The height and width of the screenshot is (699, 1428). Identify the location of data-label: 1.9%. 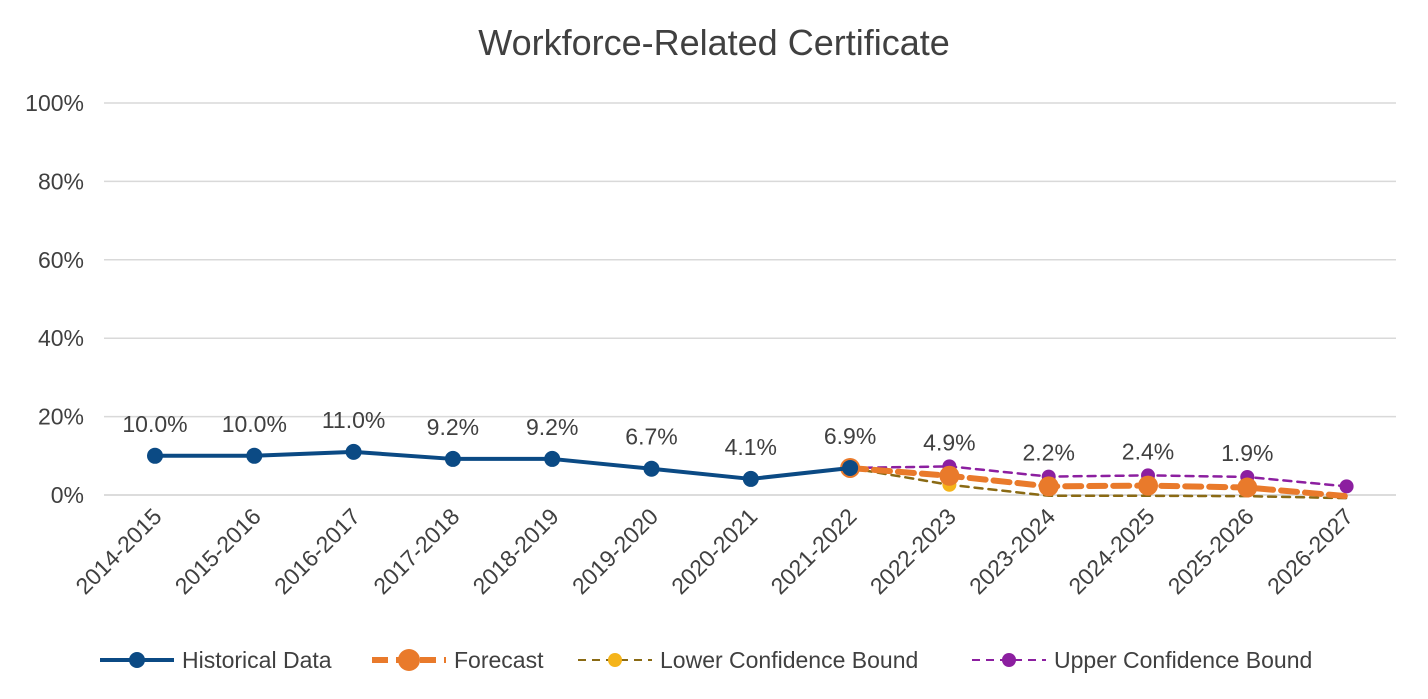
(1247, 453).